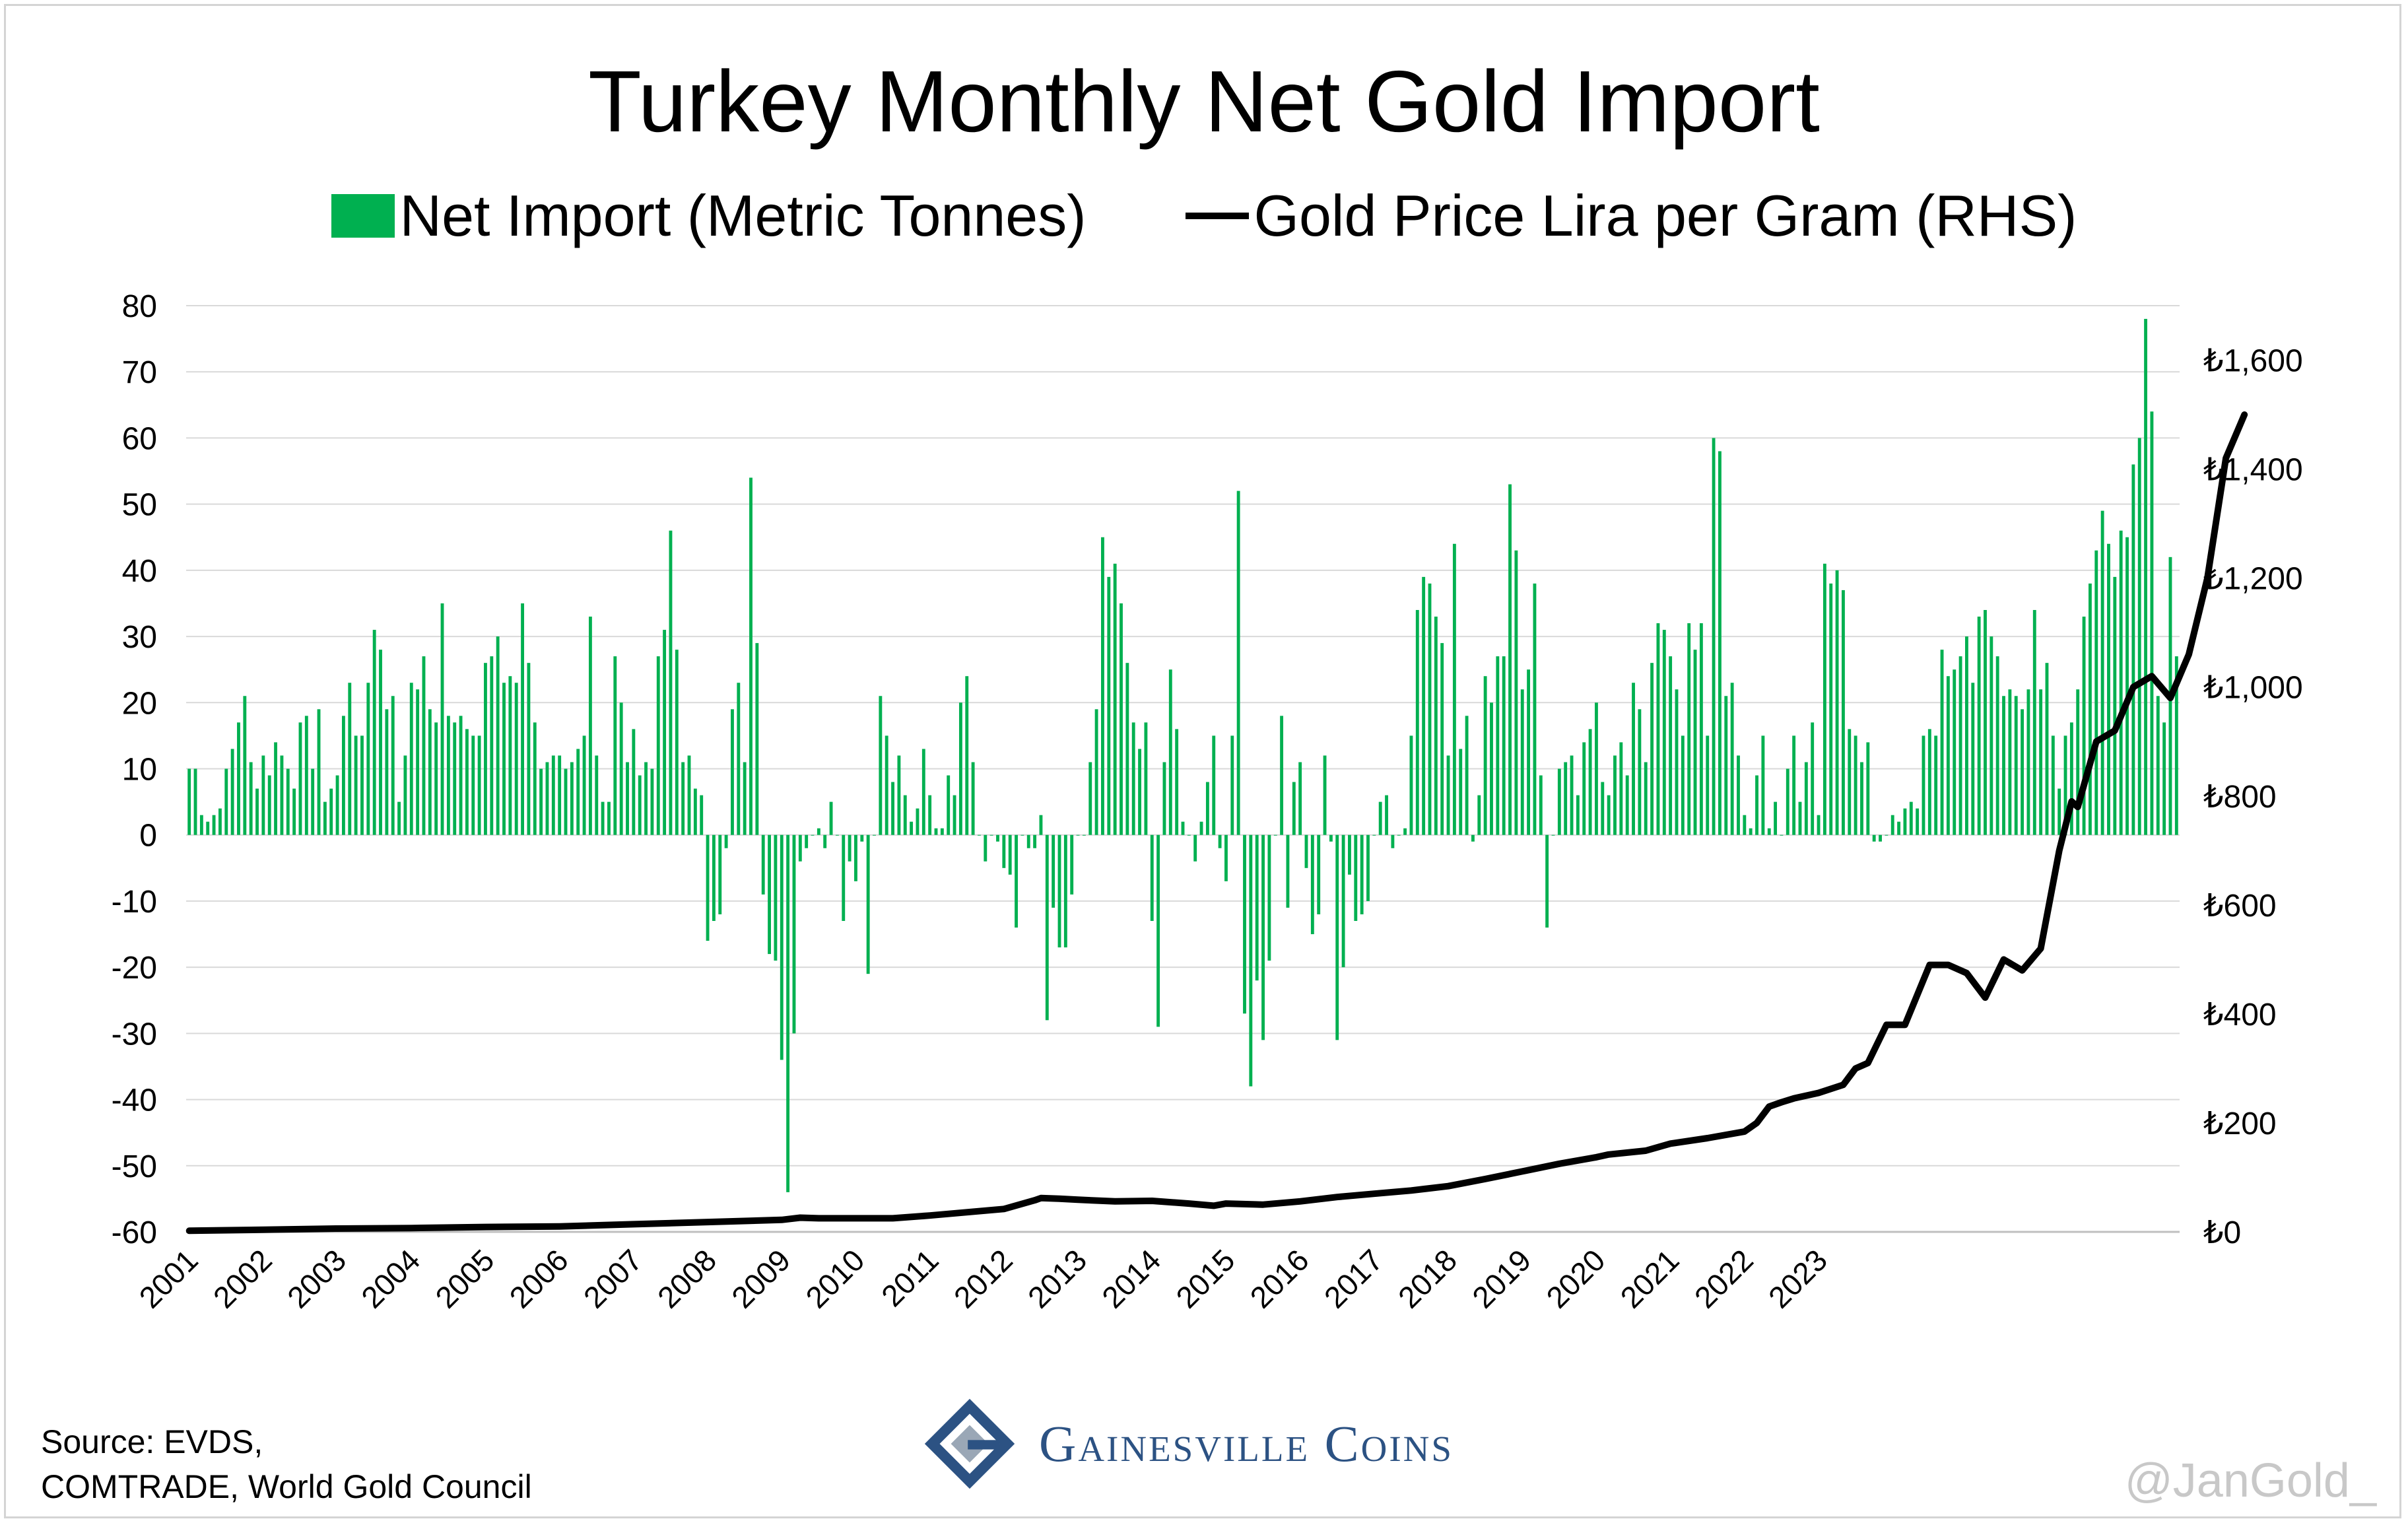 This screenshot has width=2408, height=1525. What do you see at coordinates (539, 1278) in the screenshot?
I see `x-tick-label: 2006` at bounding box center [539, 1278].